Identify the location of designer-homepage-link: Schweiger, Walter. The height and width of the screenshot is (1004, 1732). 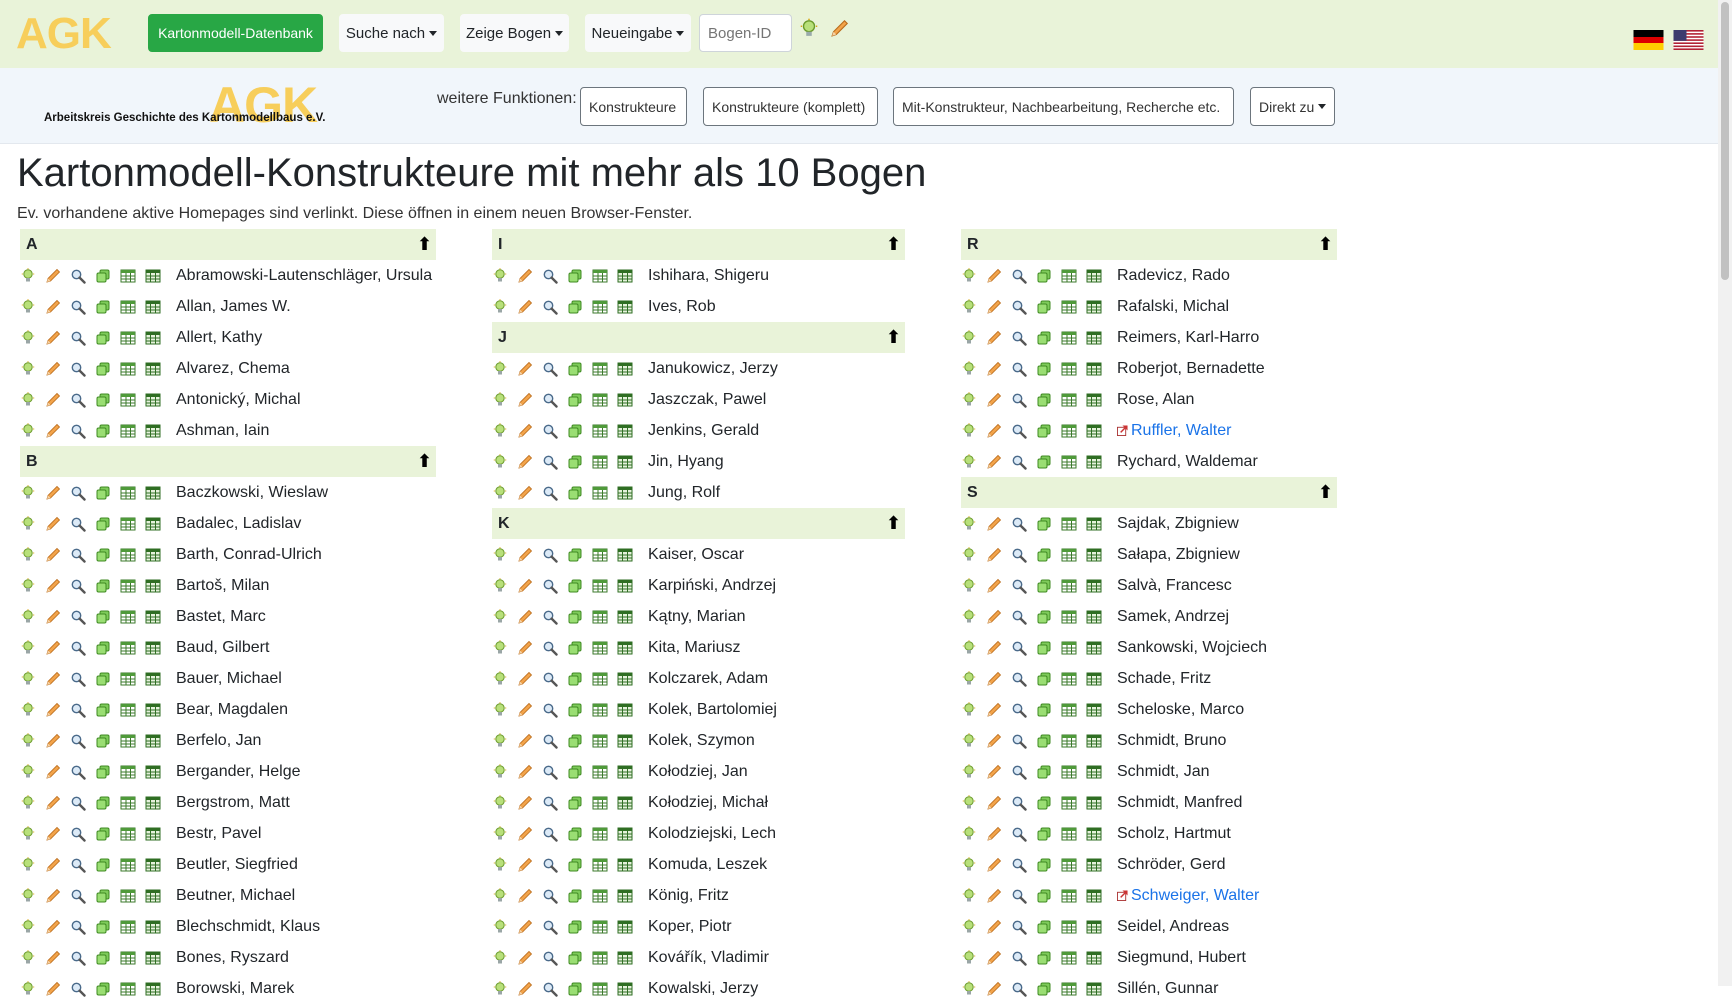
(1188, 896).